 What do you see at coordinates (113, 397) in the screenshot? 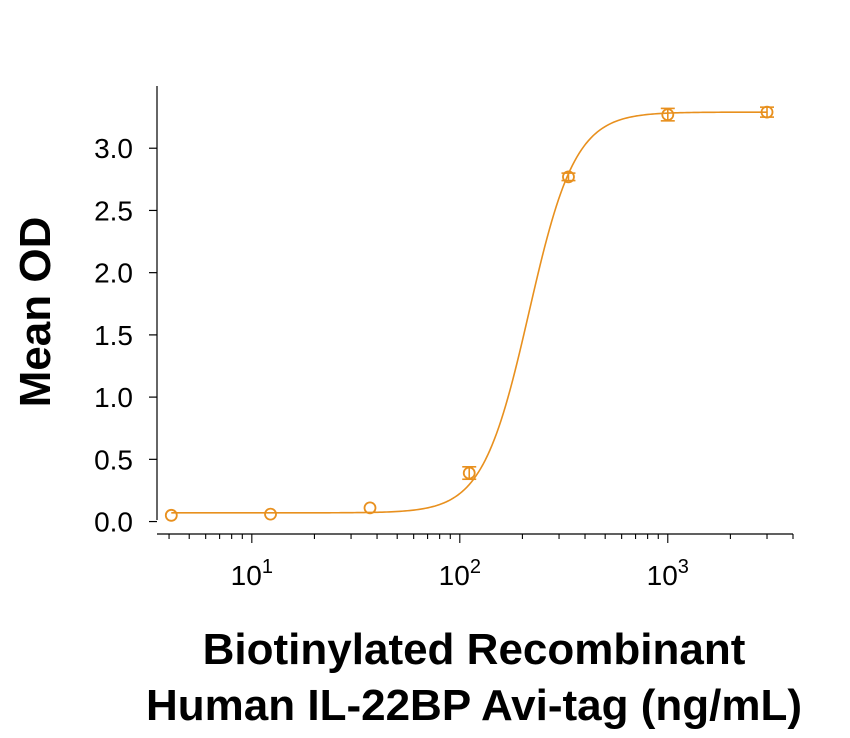
I see `y-tick-label: 1.0` at bounding box center [113, 397].